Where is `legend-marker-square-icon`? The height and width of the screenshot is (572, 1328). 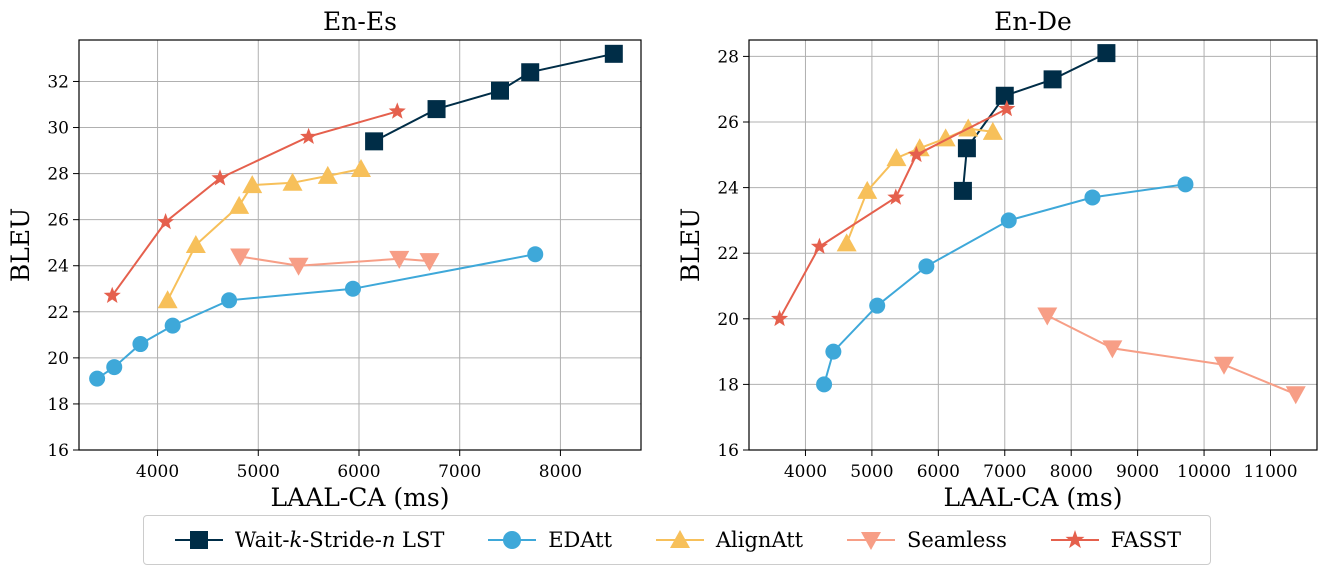
legend-marker-square-icon is located at coordinates (199, 540).